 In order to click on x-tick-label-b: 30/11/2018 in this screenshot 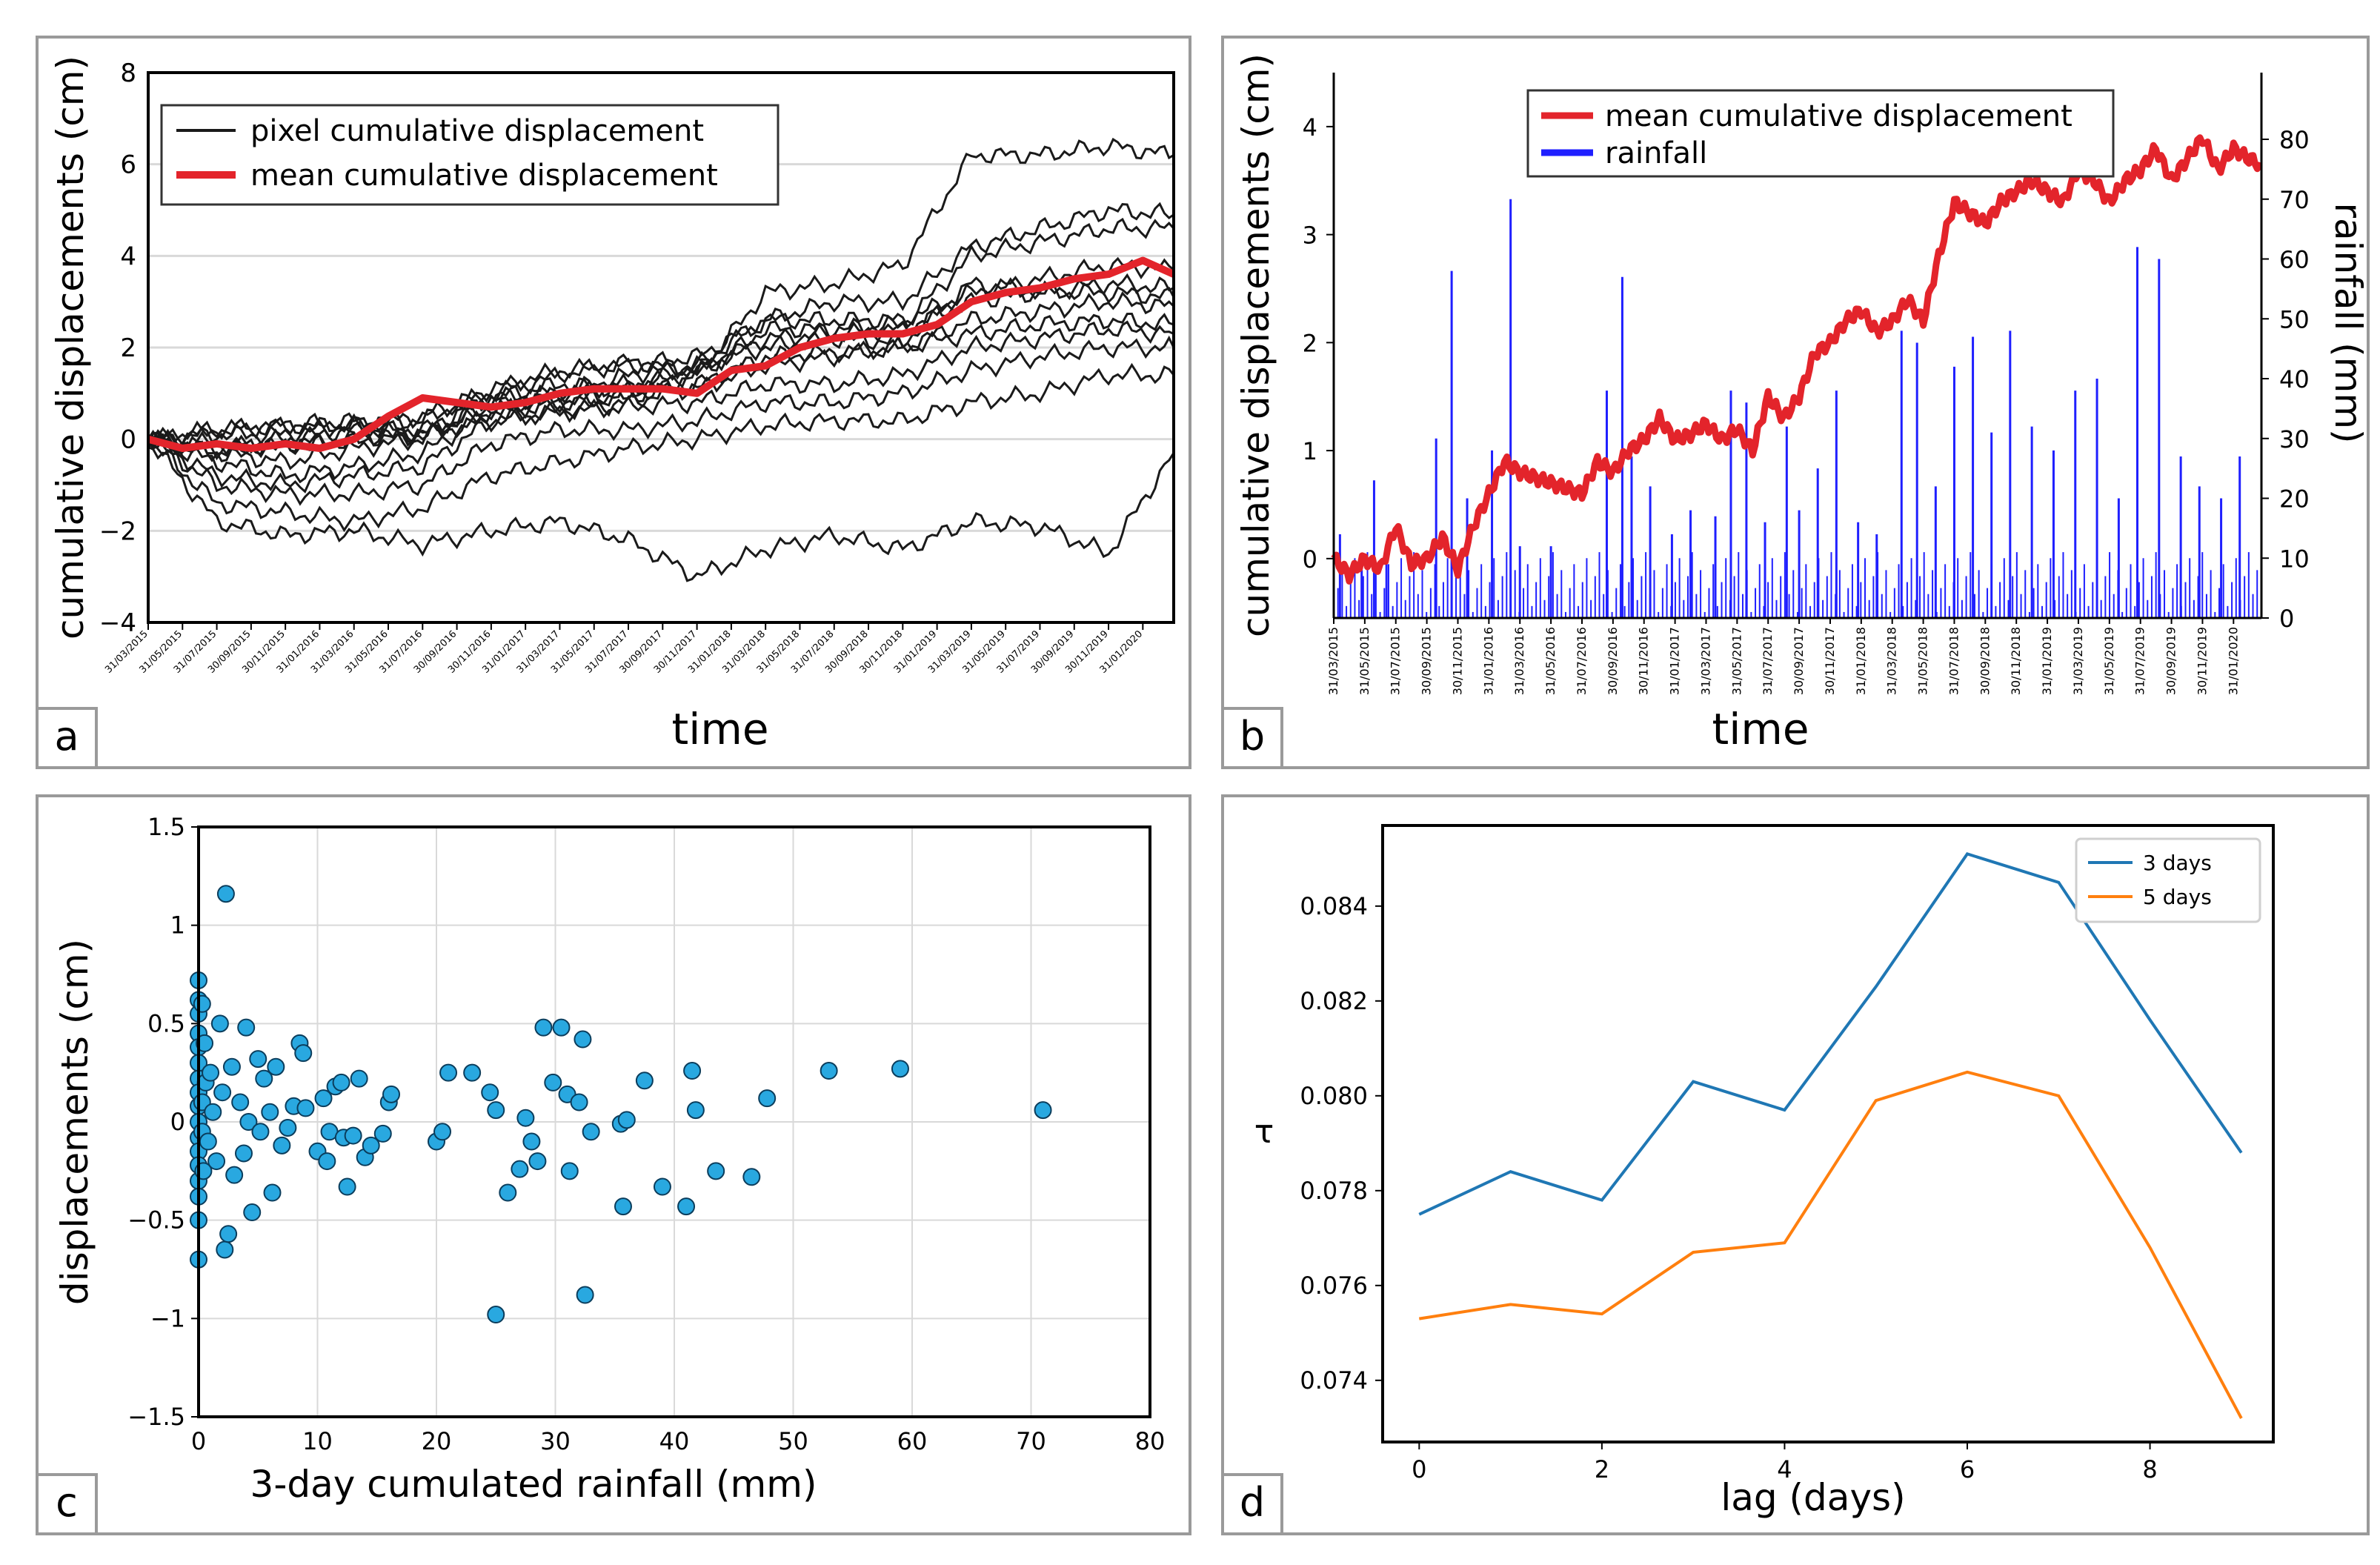, I will do `click(2016, 661)`.